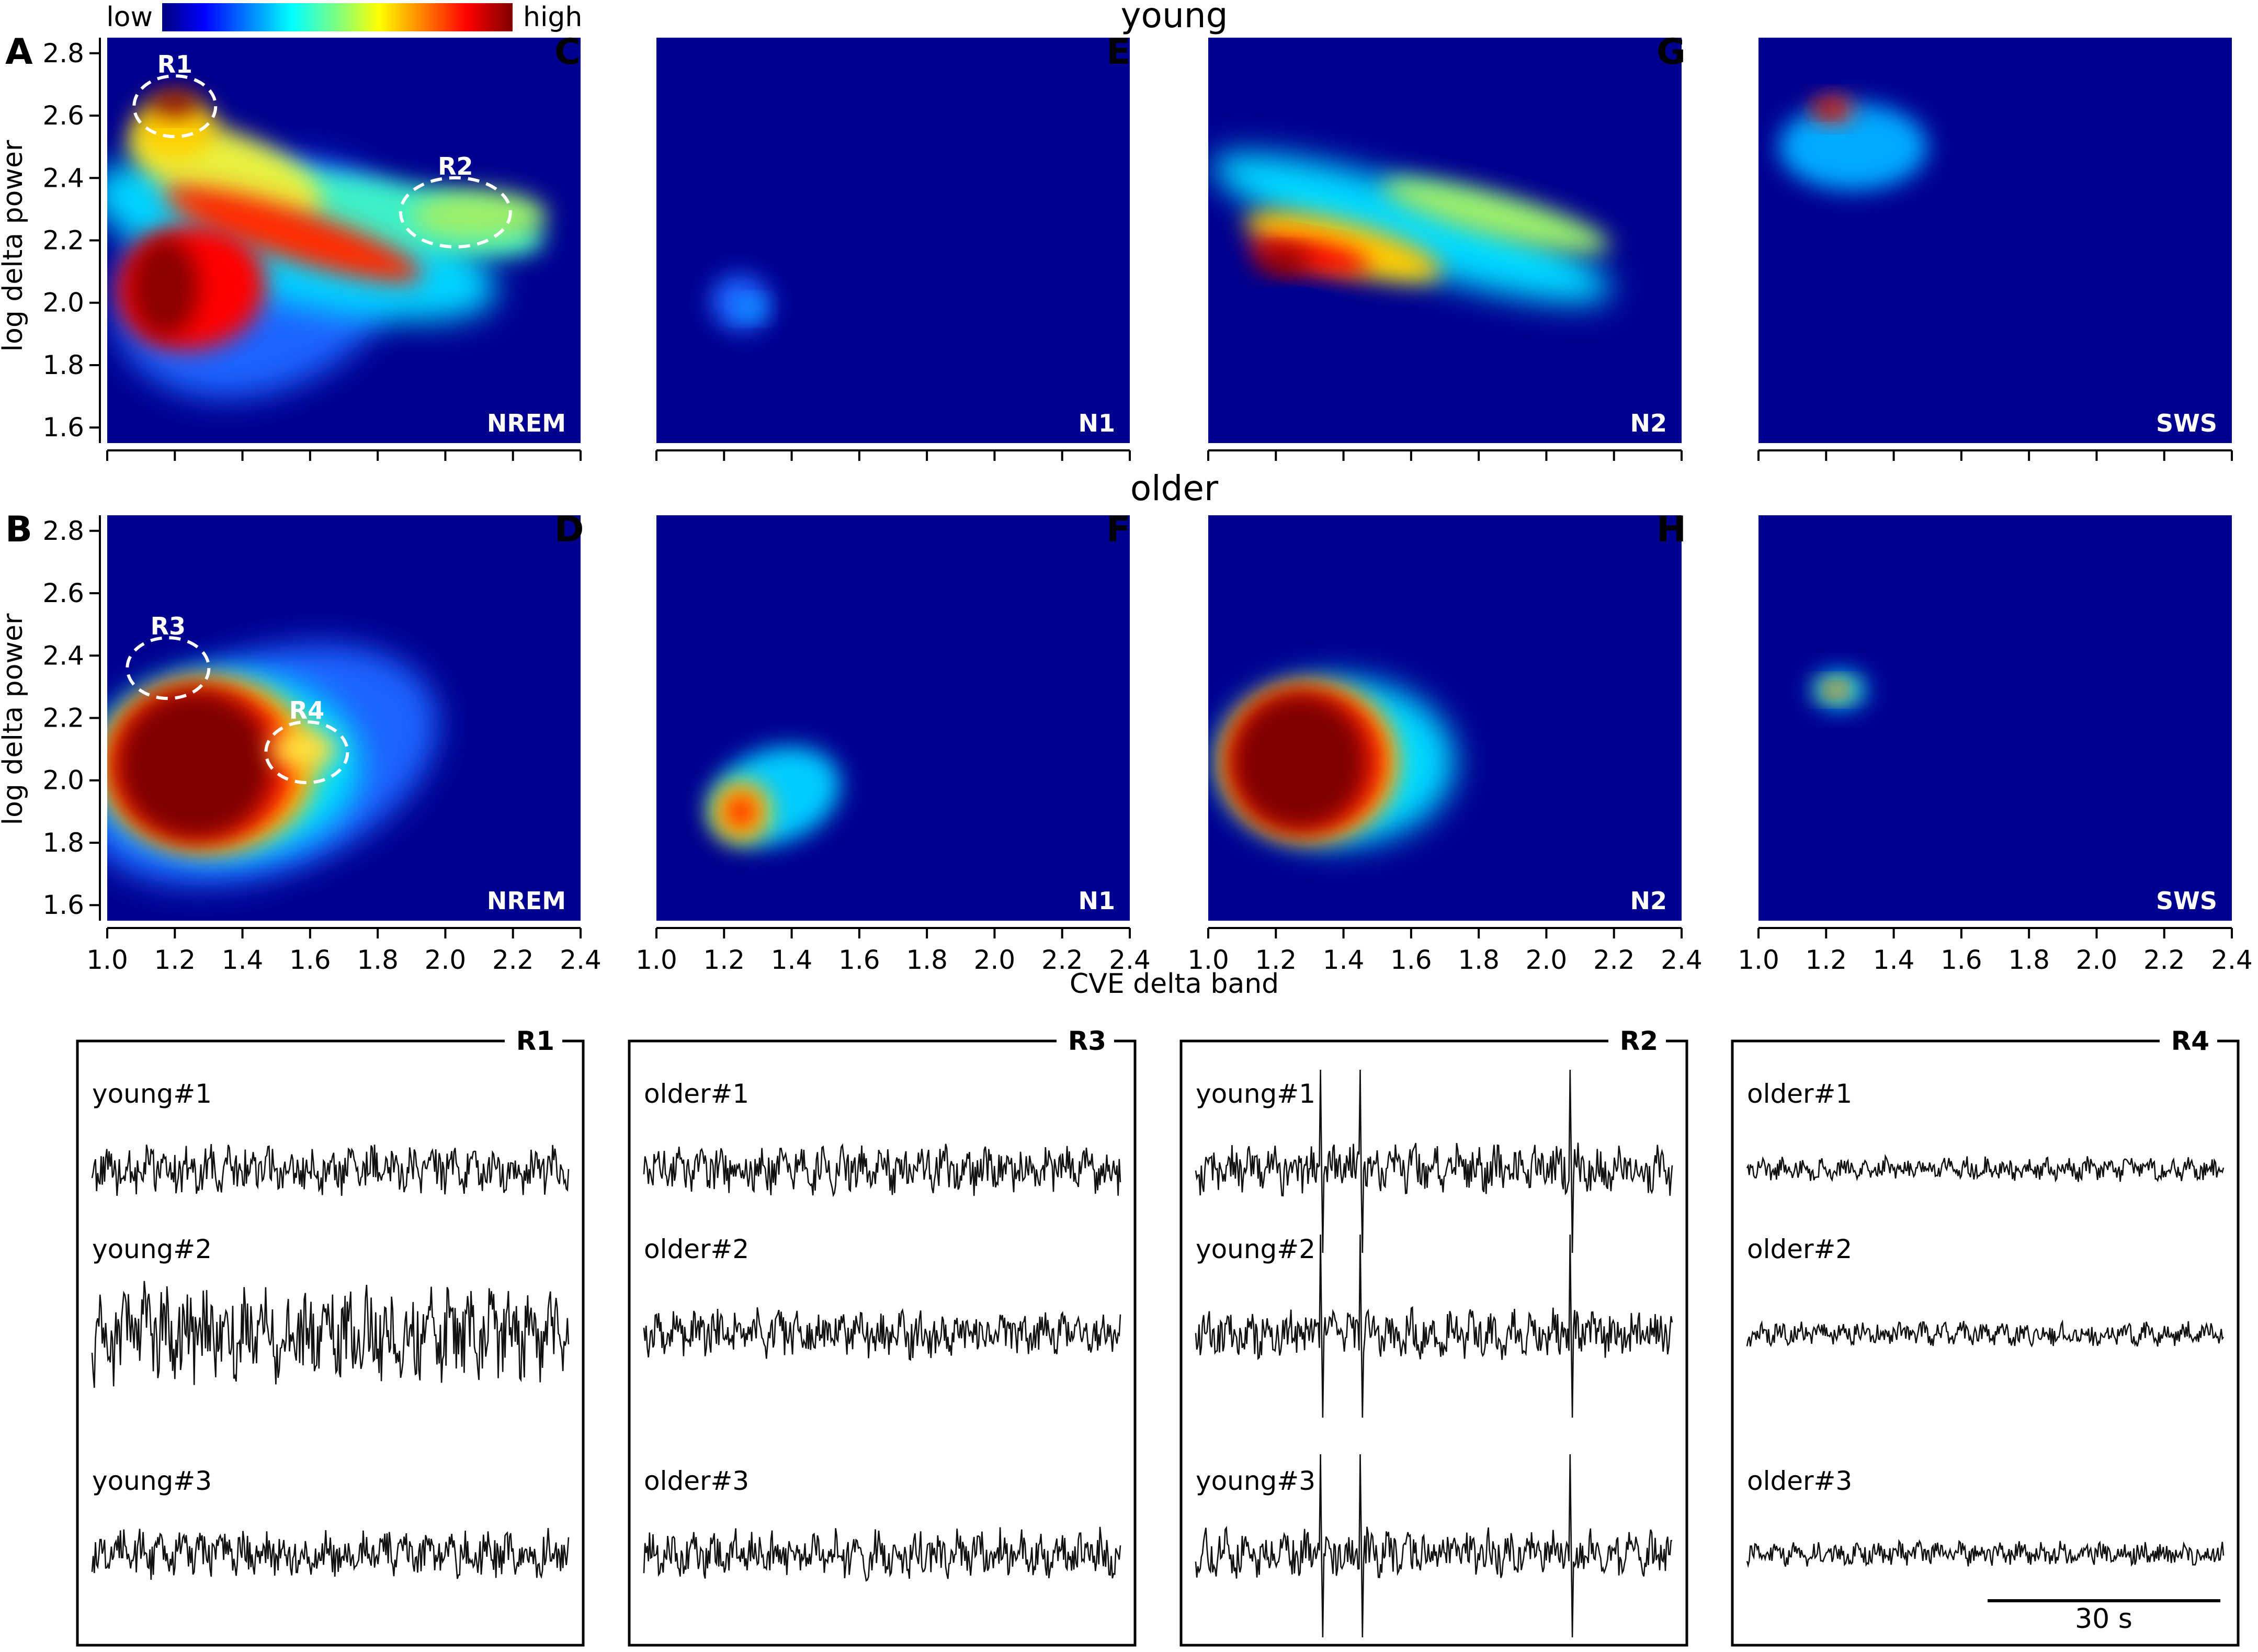  Describe the element at coordinates (1174, 984) in the screenshot. I see `x-axis-label: CVE delta band` at that location.